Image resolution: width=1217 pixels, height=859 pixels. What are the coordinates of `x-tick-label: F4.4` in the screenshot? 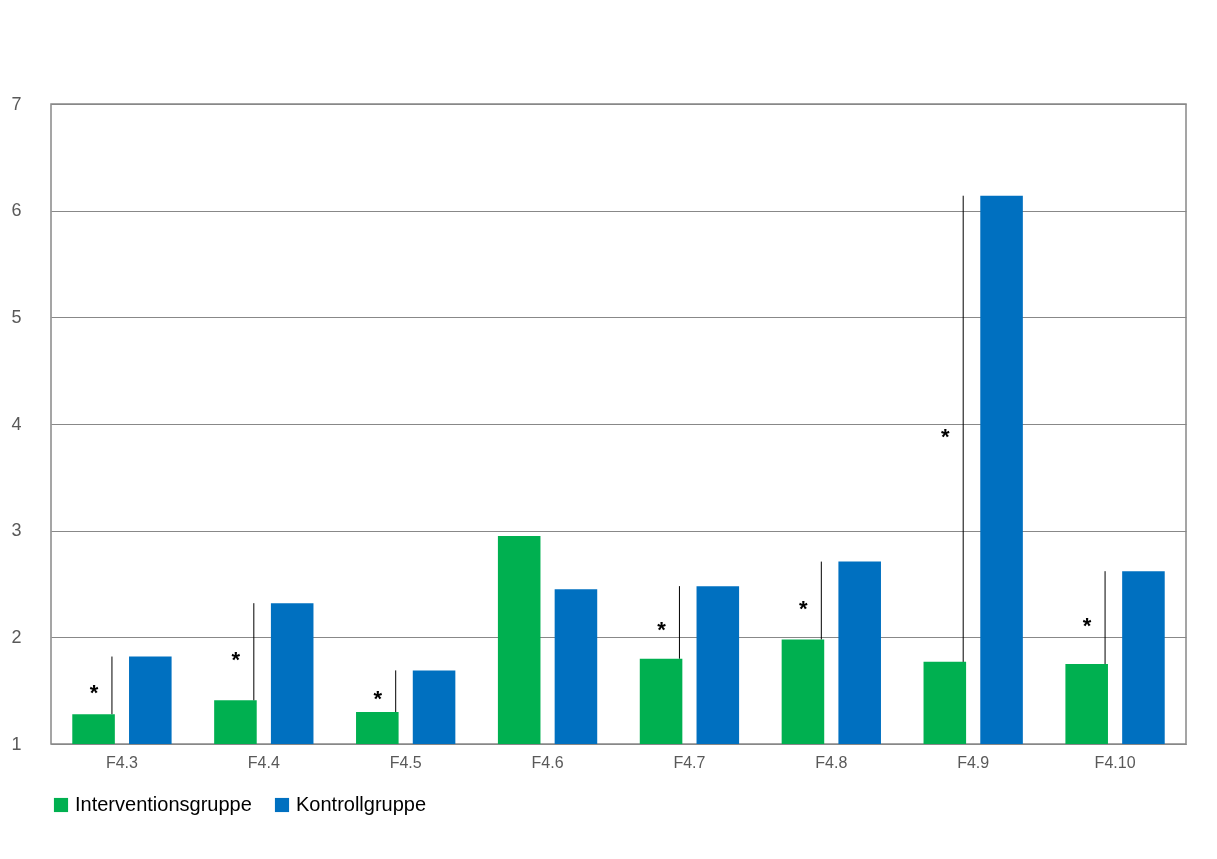 It's located at (263, 762).